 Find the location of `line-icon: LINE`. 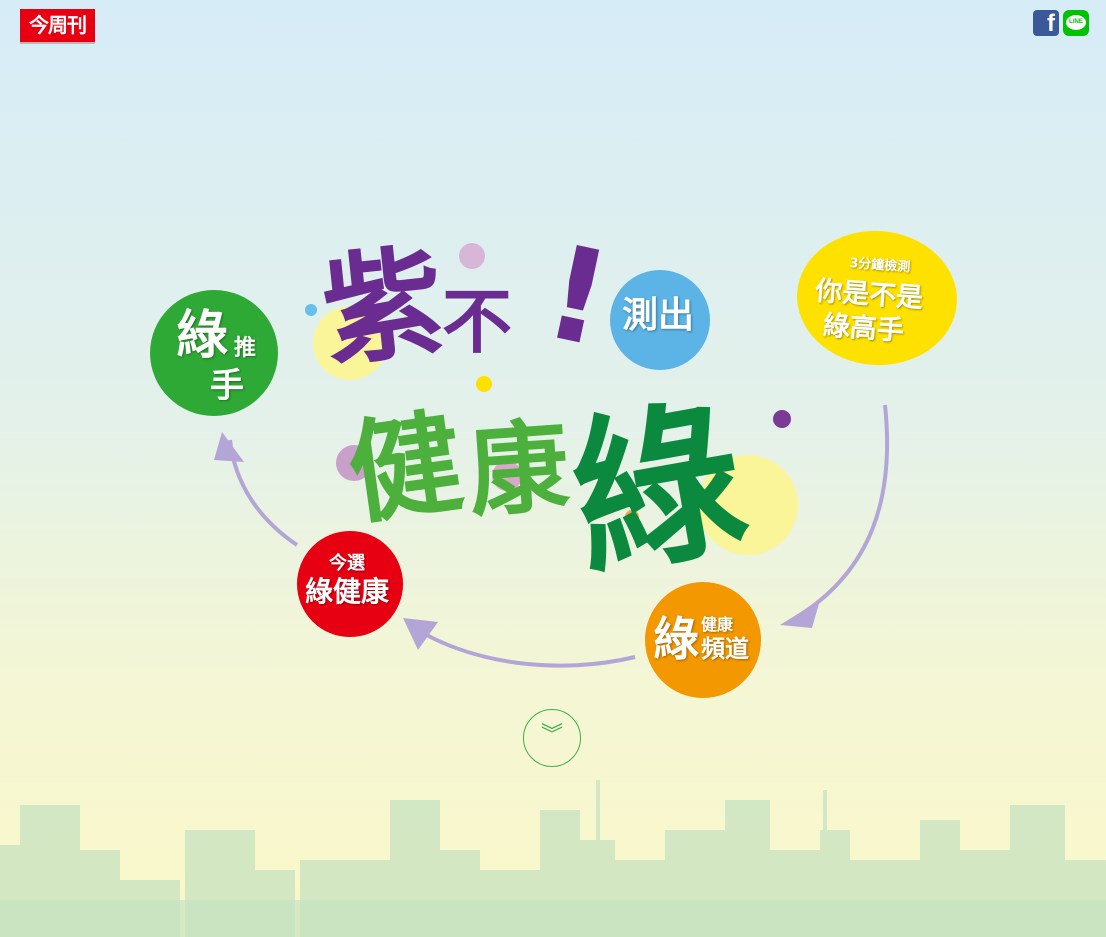

line-icon: LINE is located at coordinates (1076, 22).